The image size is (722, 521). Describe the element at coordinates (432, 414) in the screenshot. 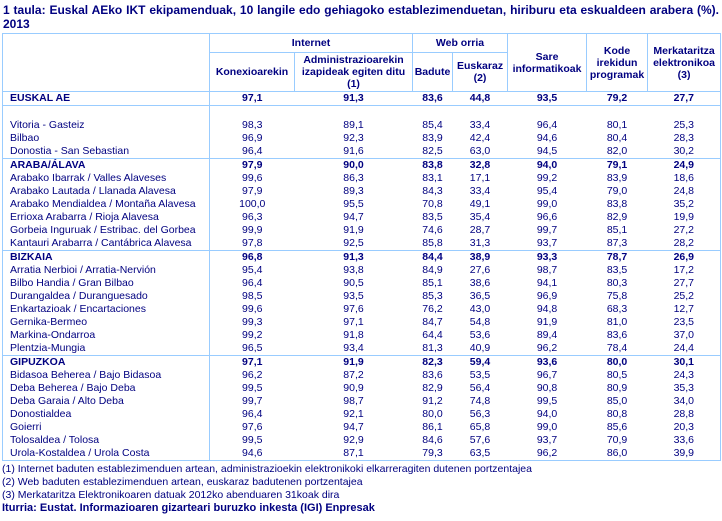

I see `value-cell: 80,0` at that location.